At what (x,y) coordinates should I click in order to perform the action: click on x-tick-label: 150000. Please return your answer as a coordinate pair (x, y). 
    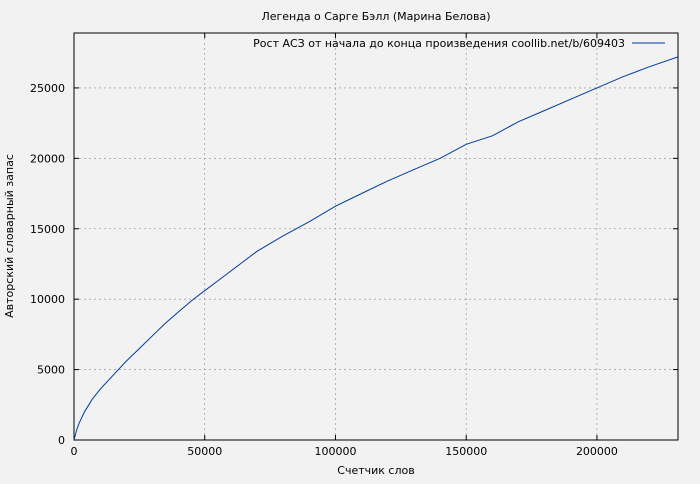
    Looking at the image, I should click on (466, 451).